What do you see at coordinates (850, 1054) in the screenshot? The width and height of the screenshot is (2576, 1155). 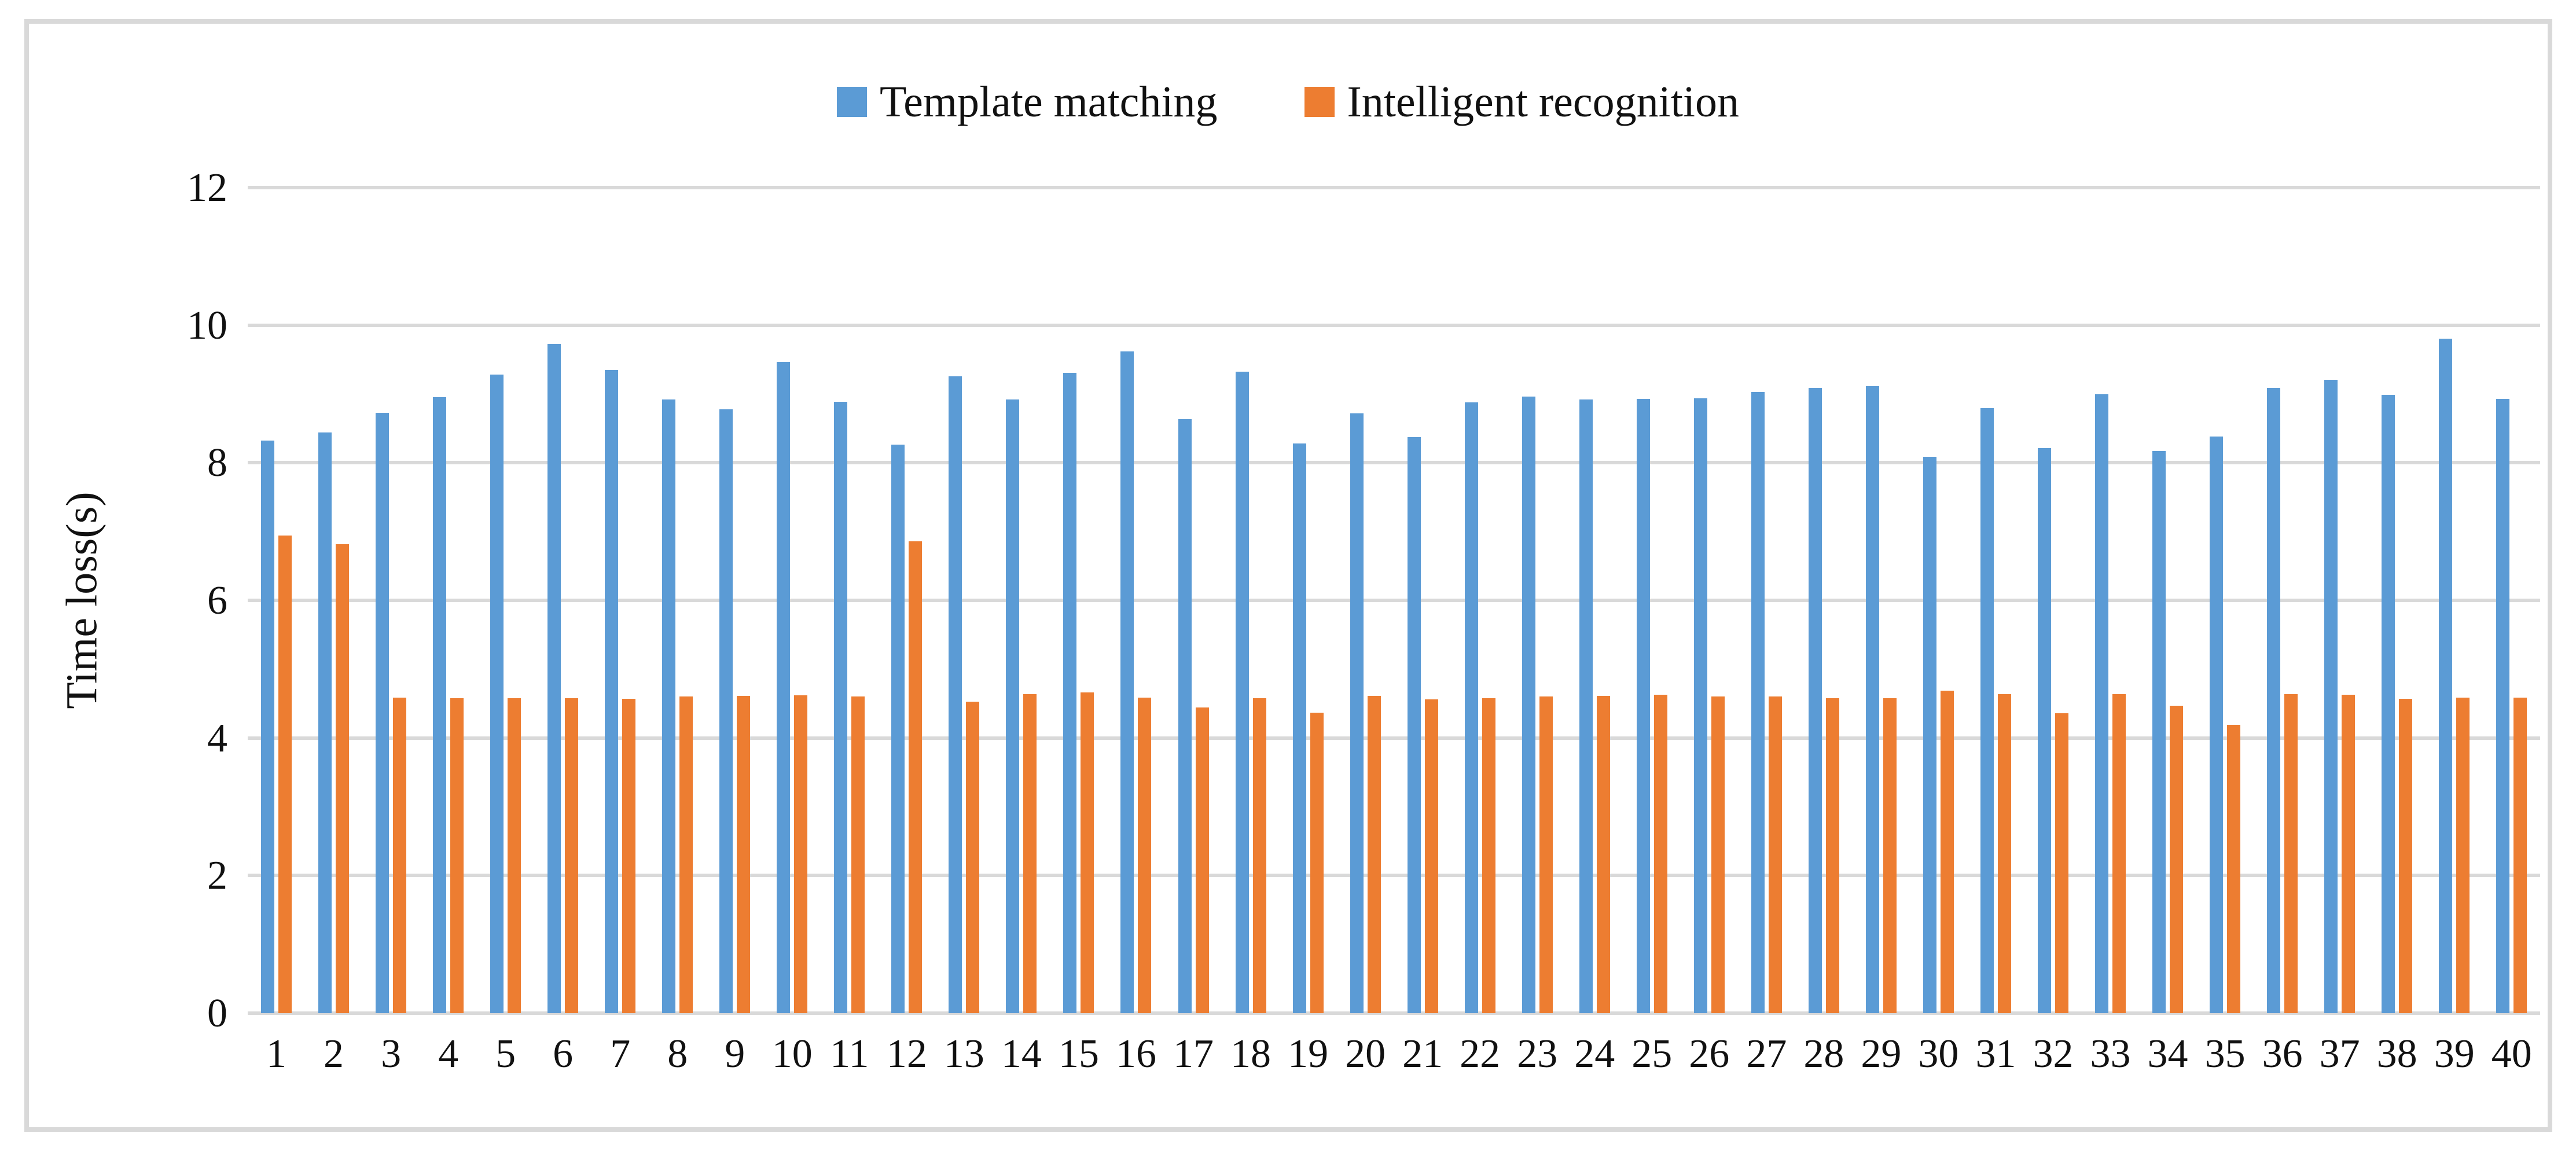 I see `x-tick-label-11: 11` at bounding box center [850, 1054].